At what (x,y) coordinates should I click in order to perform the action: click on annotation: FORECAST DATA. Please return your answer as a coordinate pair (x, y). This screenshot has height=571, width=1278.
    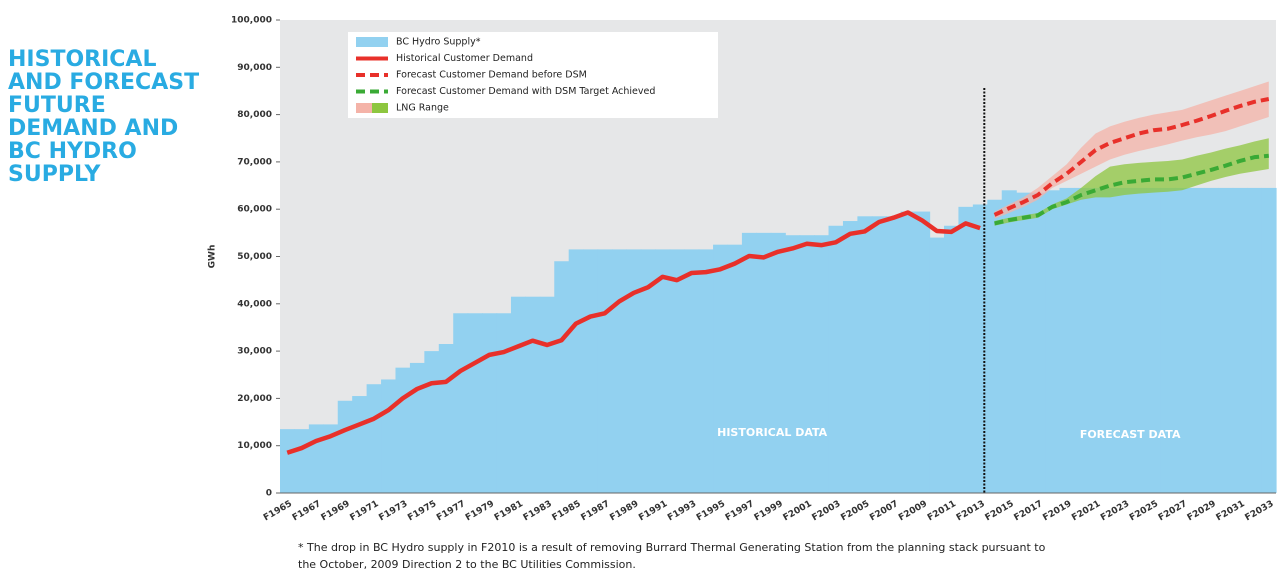
    Looking at the image, I should click on (1130, 434).